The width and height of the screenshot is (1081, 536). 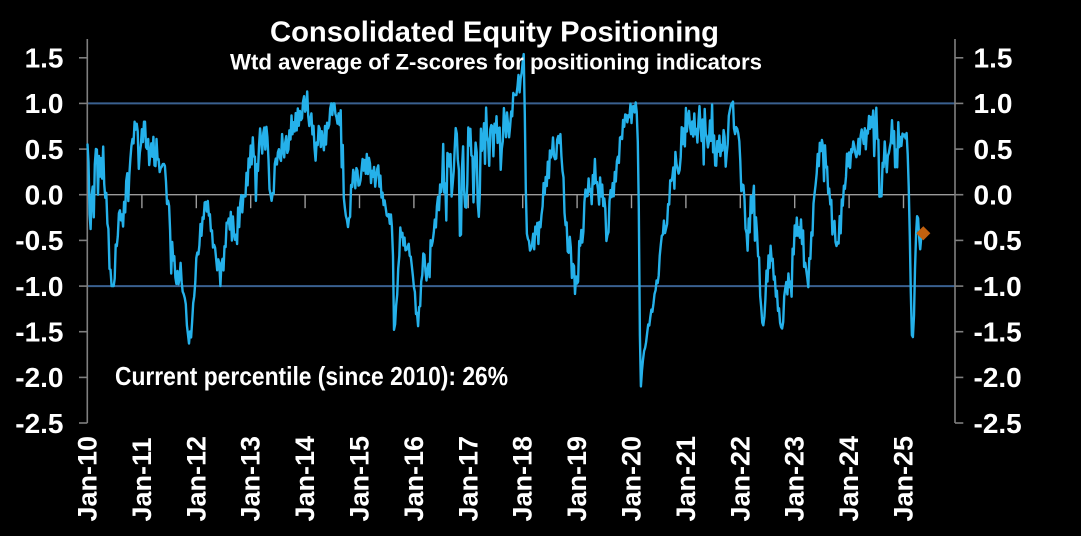 I want to click on svg-text: Jan-21, so click(x=686, y=479).